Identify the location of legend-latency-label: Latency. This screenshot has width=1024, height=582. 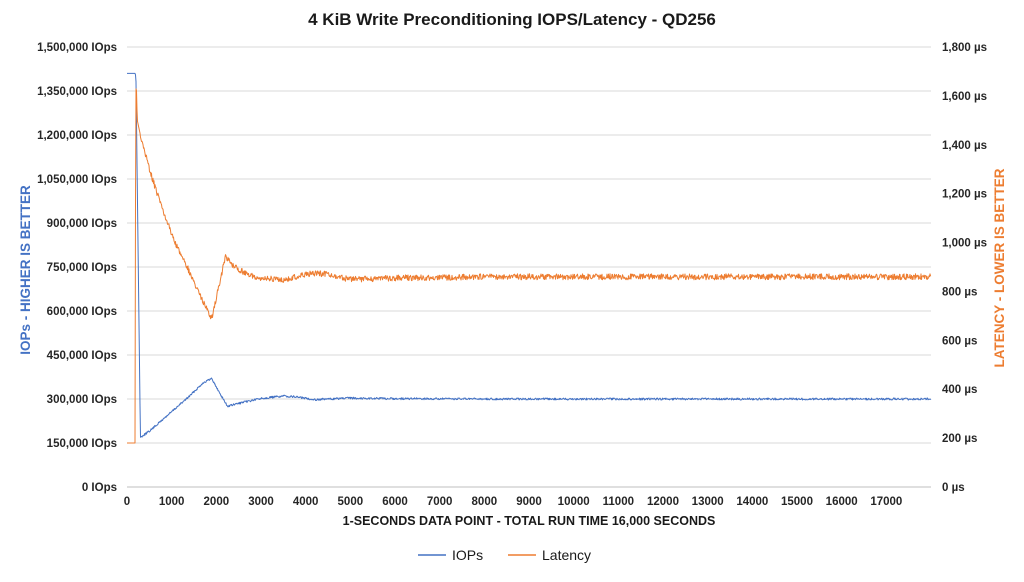
(566, 555).